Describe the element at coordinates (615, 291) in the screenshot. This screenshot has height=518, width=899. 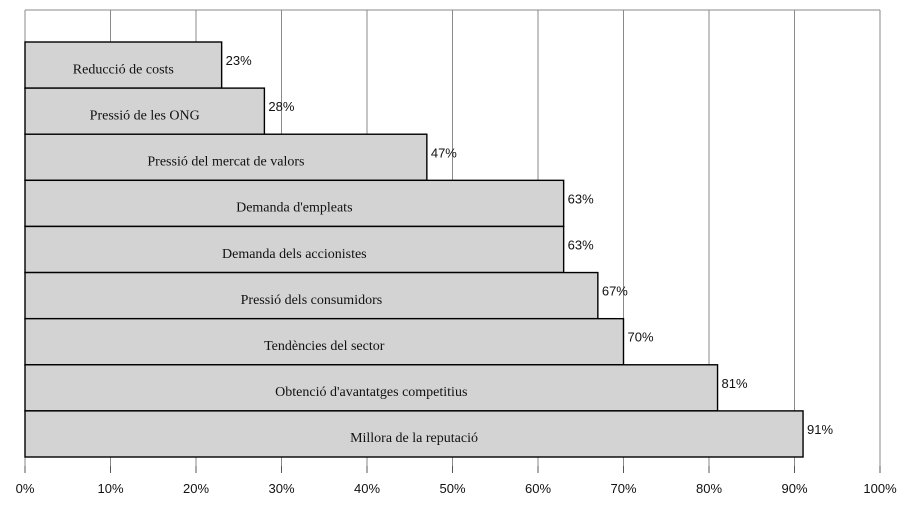
I see `value-label: 67%` at that location.